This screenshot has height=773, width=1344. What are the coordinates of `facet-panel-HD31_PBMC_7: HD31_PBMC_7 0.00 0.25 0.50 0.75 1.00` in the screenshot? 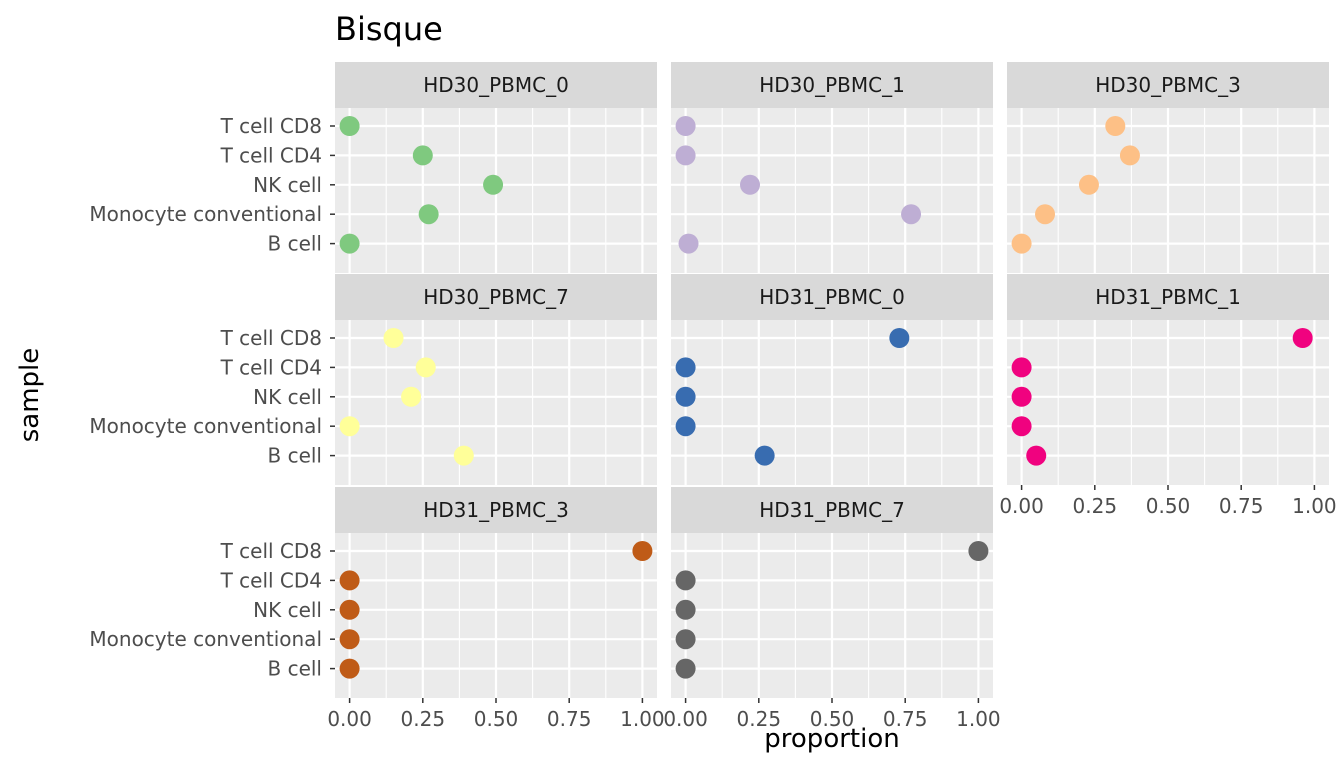 It's located at (832, 609).